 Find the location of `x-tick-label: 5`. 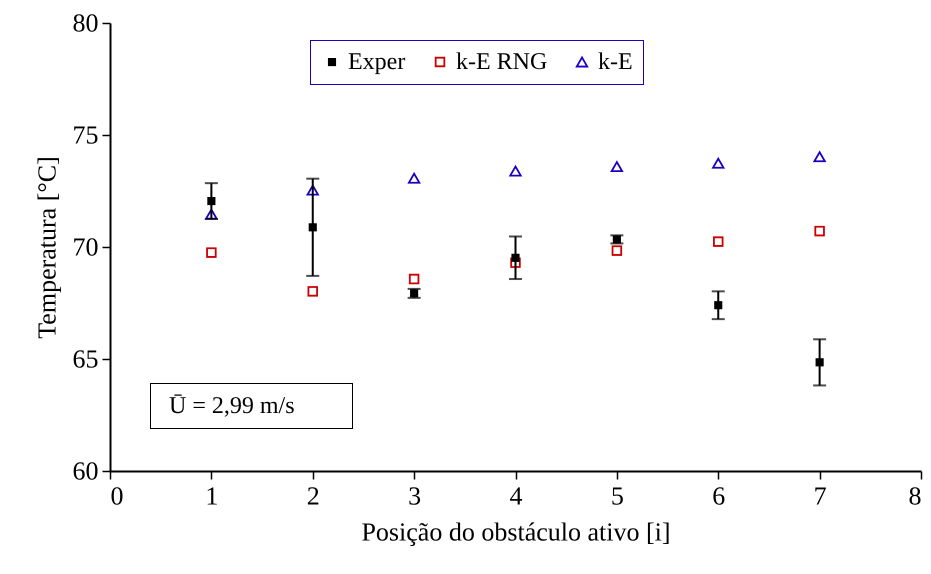

x-tick-label: 5 is located at coordinates (617, 496).